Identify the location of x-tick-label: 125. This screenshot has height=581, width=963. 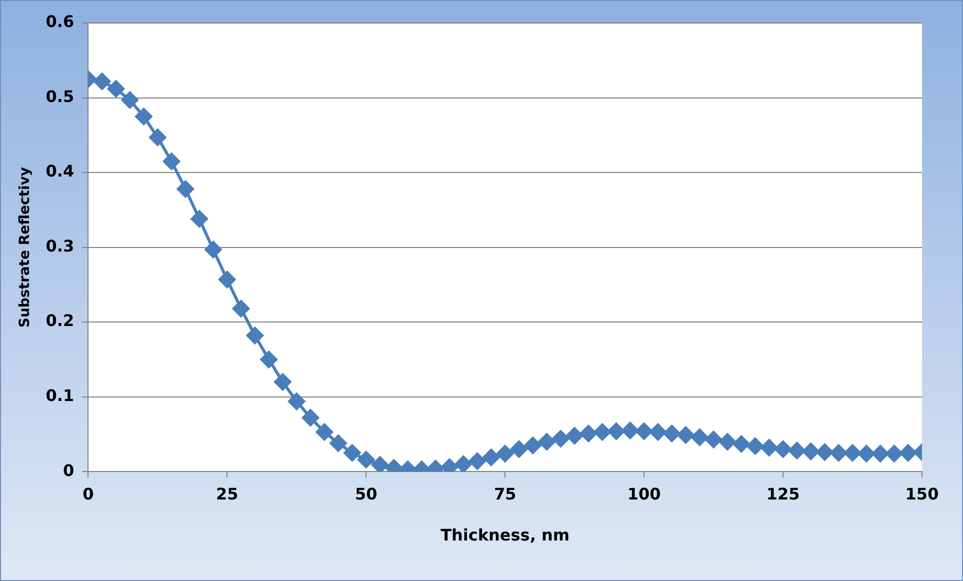
(783, 494).